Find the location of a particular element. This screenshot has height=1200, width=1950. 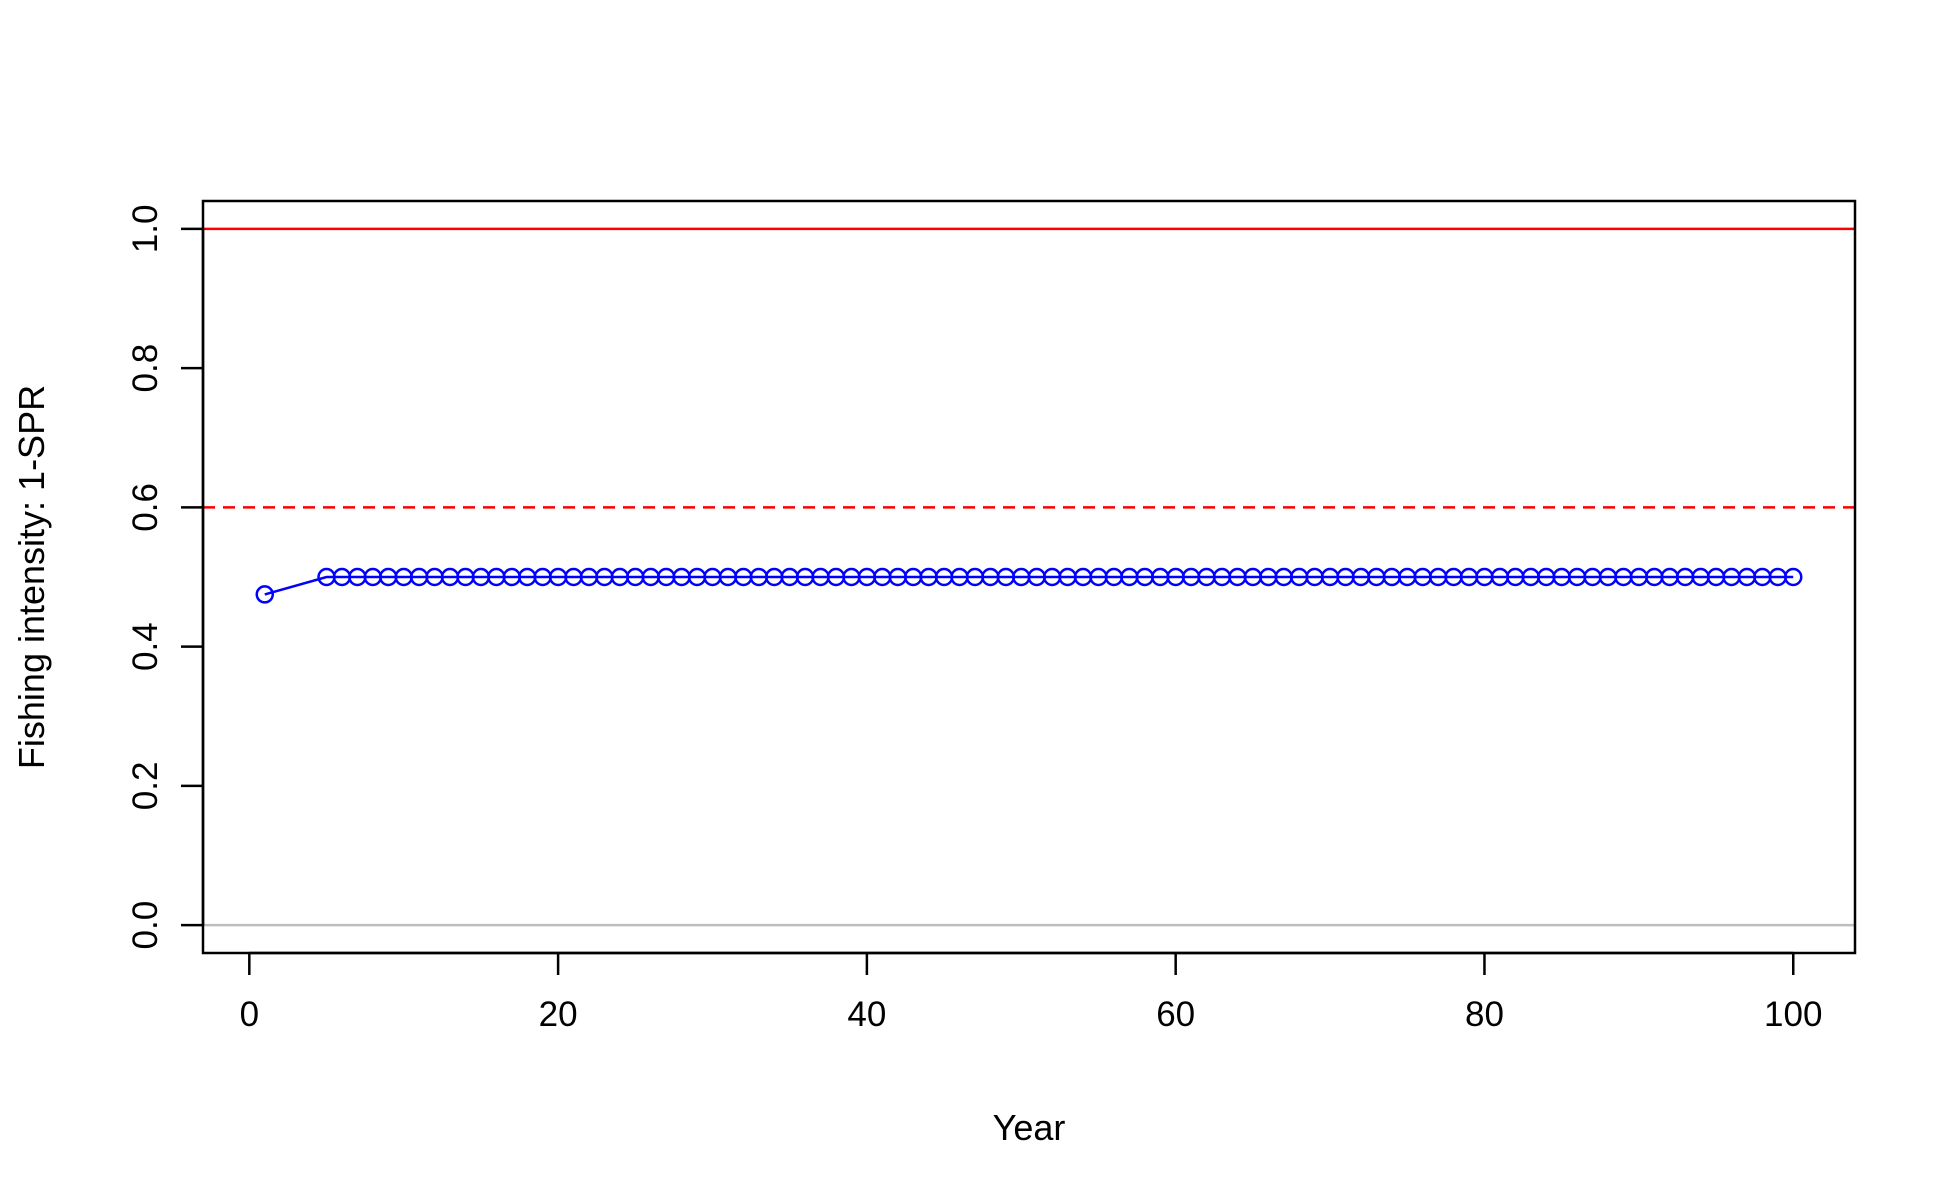

y-axis-title: Fishing intensity: 1-SPR is located at coordinates (31, 577).